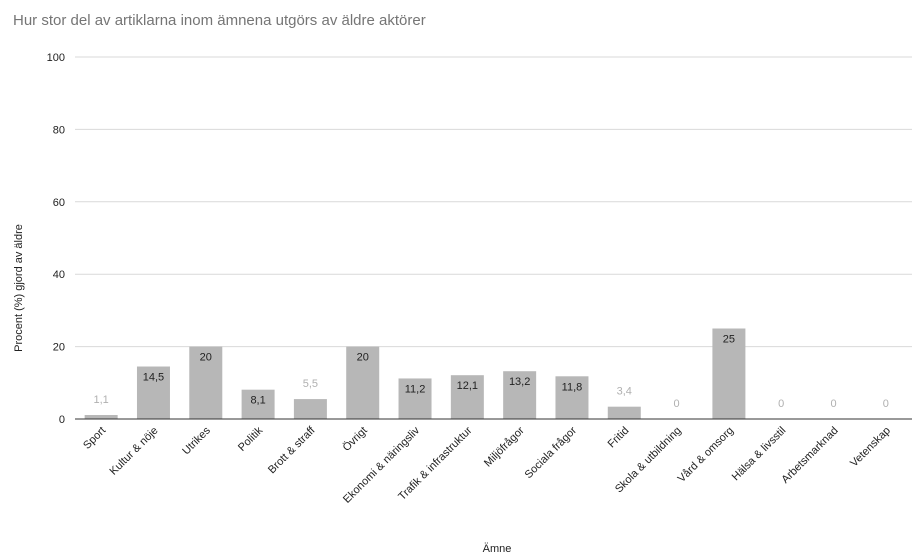 This screenshot has width=912, height=552. Describe the element at coordinates (467, 386) in the screenshot. I see `value-label: 12,1` at that location.